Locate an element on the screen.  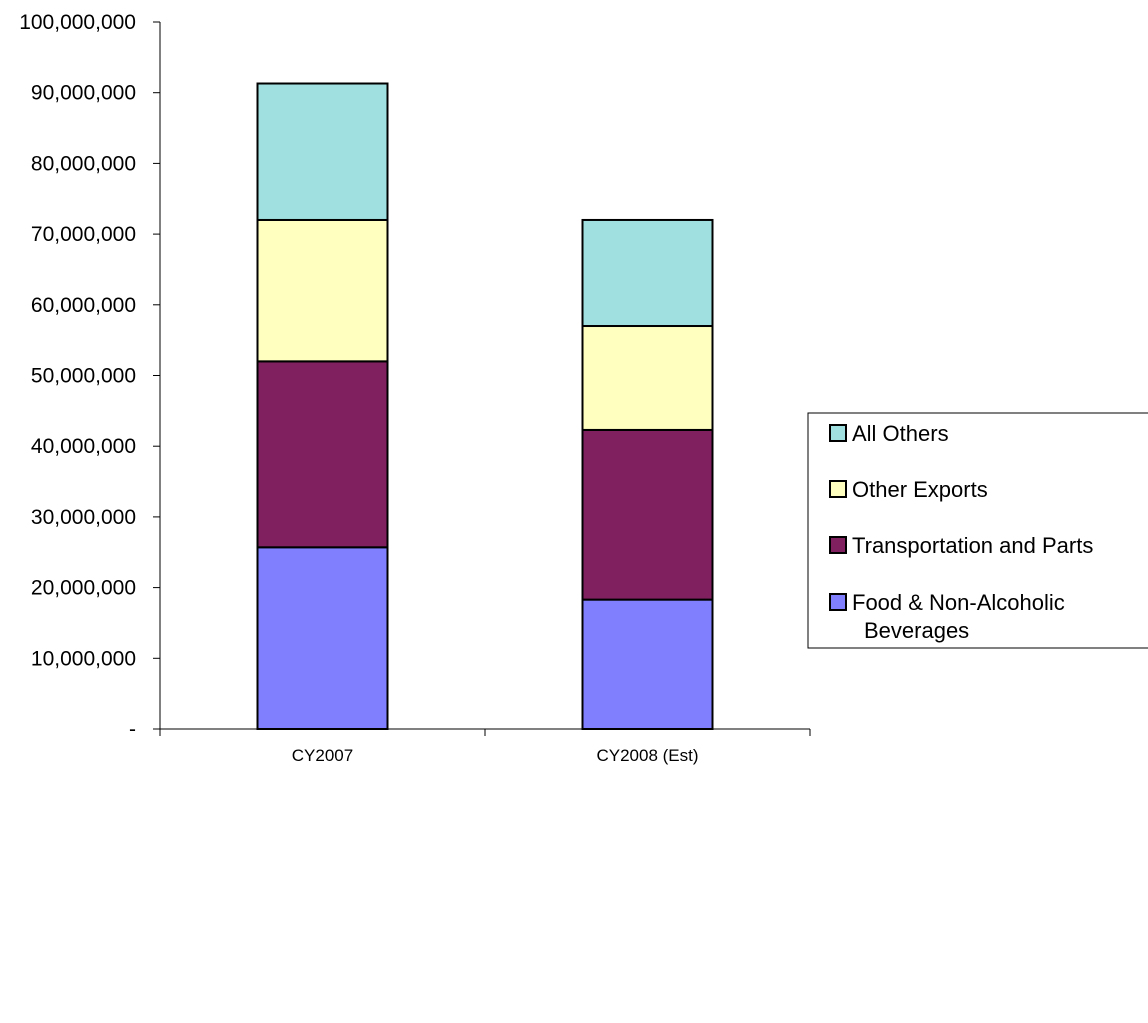
legend-label: Beverages is located at coordinates (916, 630).